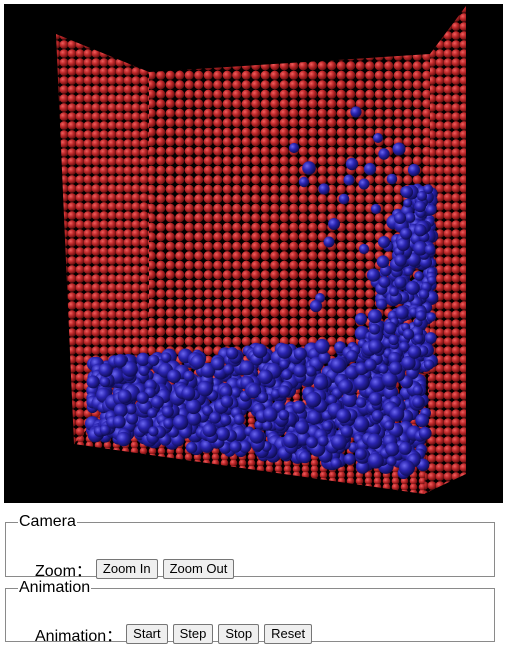 The image size is (506, 647). Describe the element at coordinates (445, 250) in the screenshot. I see `right-wall` at that location.